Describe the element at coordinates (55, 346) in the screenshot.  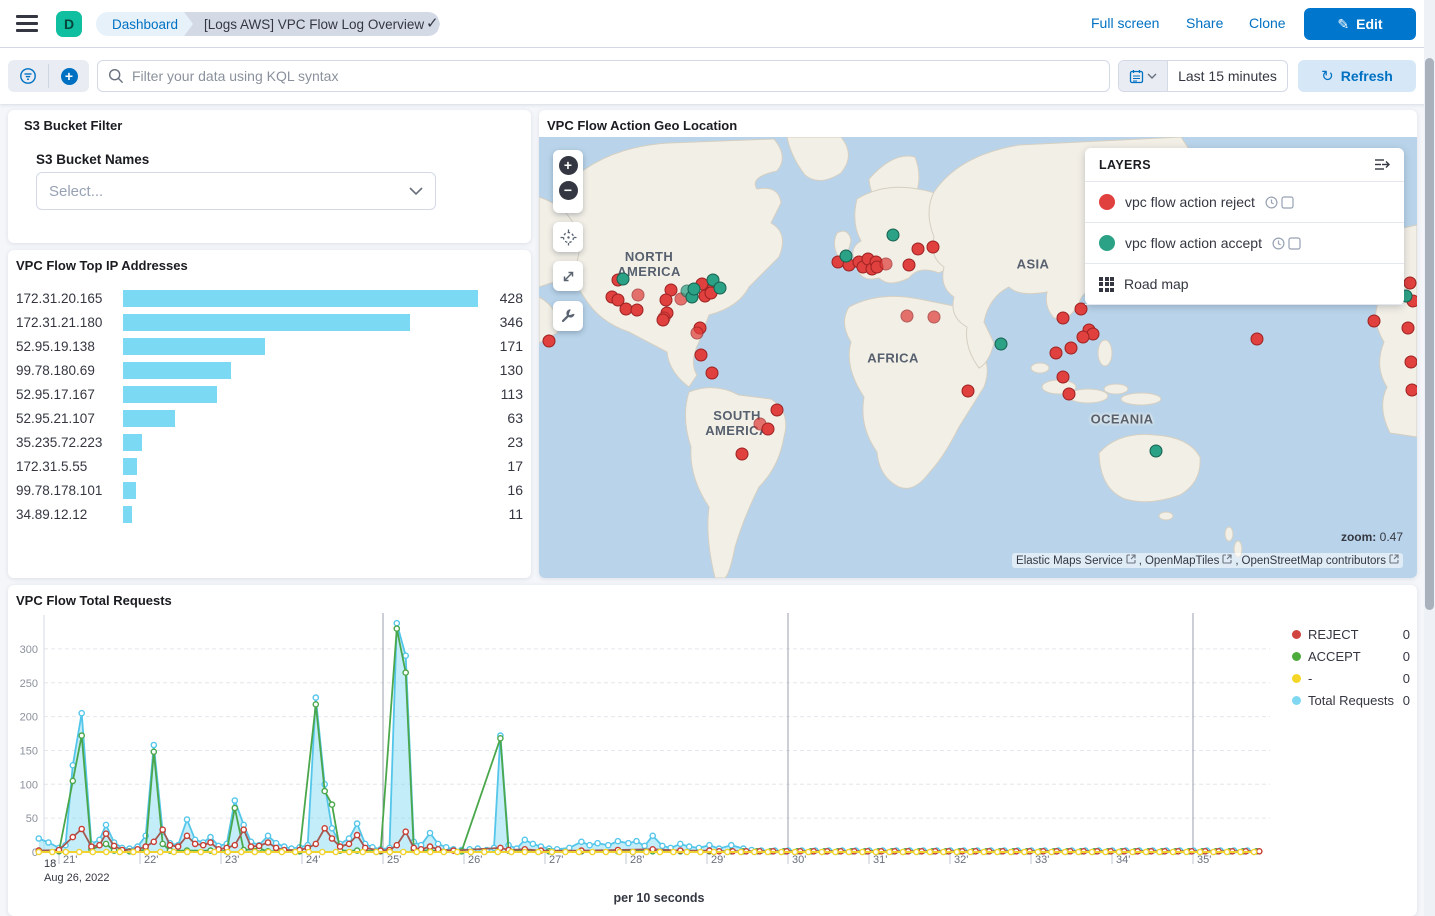
I see `ip-address-label: 52.95.19.138` at that location.